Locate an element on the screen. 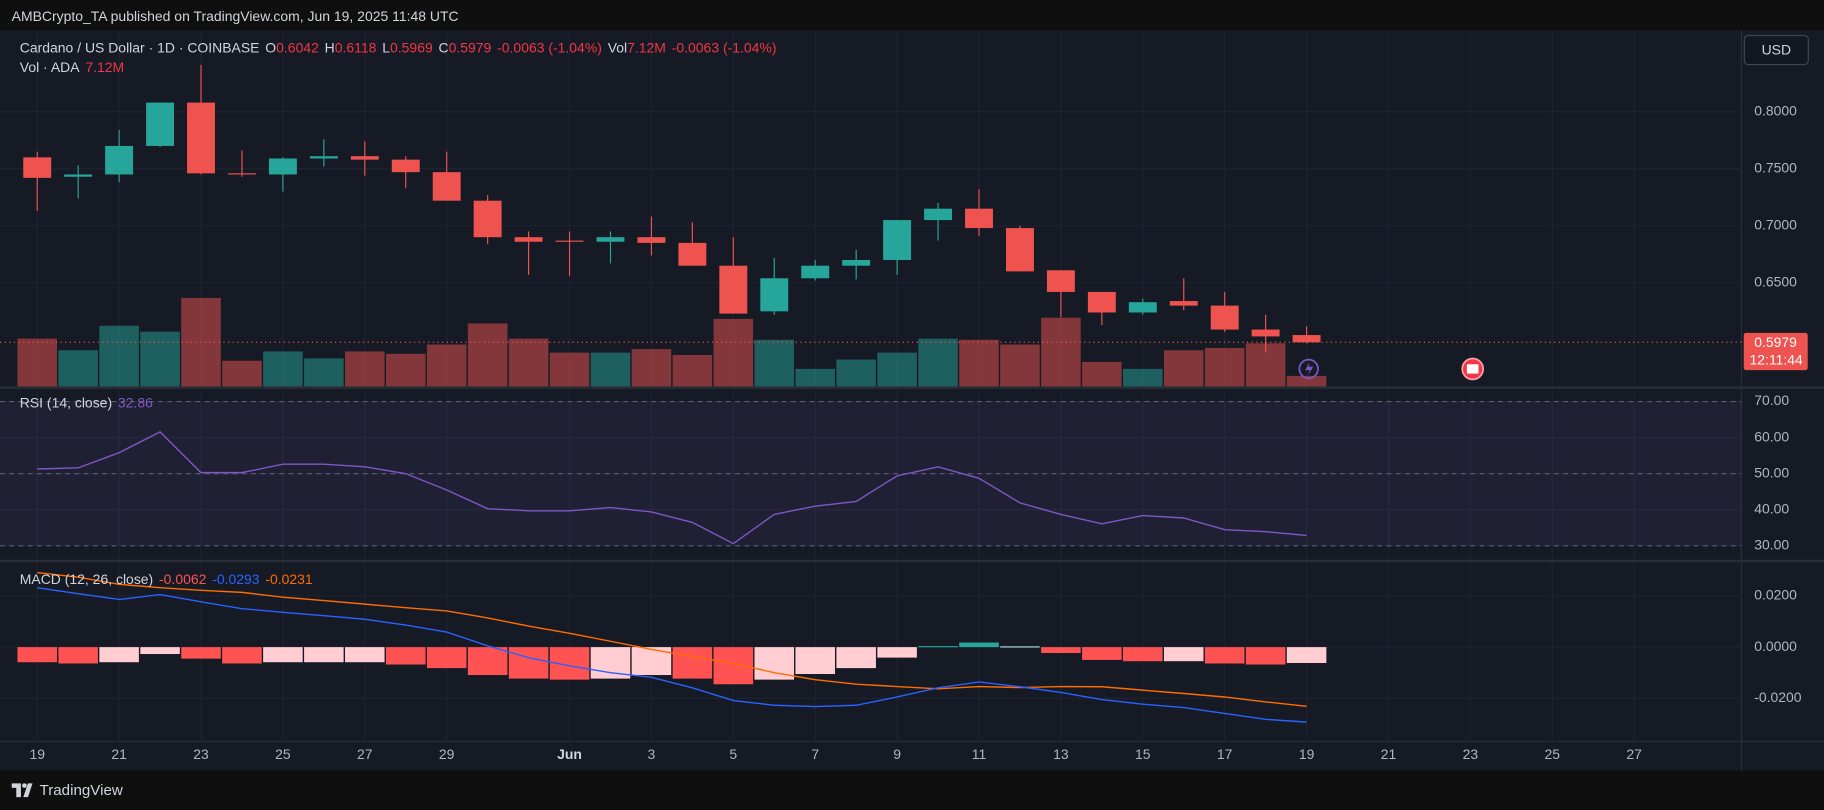 This screenshot has height=810, width=1824. x-tick-label: 27 is located at coordinates (365, 754).